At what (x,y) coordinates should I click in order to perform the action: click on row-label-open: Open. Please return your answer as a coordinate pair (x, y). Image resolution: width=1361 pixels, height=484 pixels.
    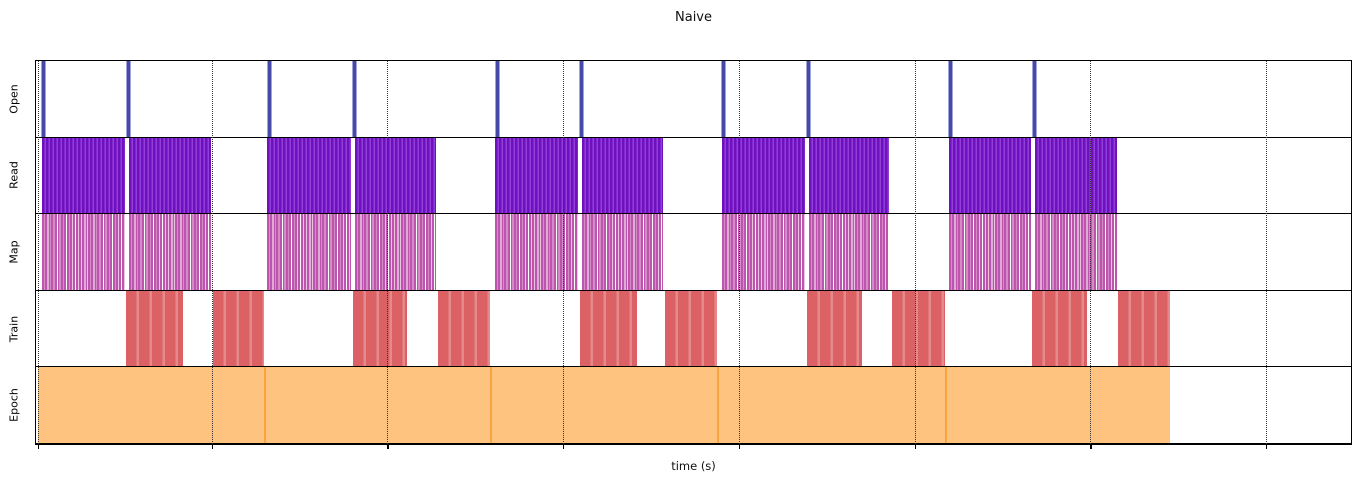
    Looking at the image, I should click on (14, 99).